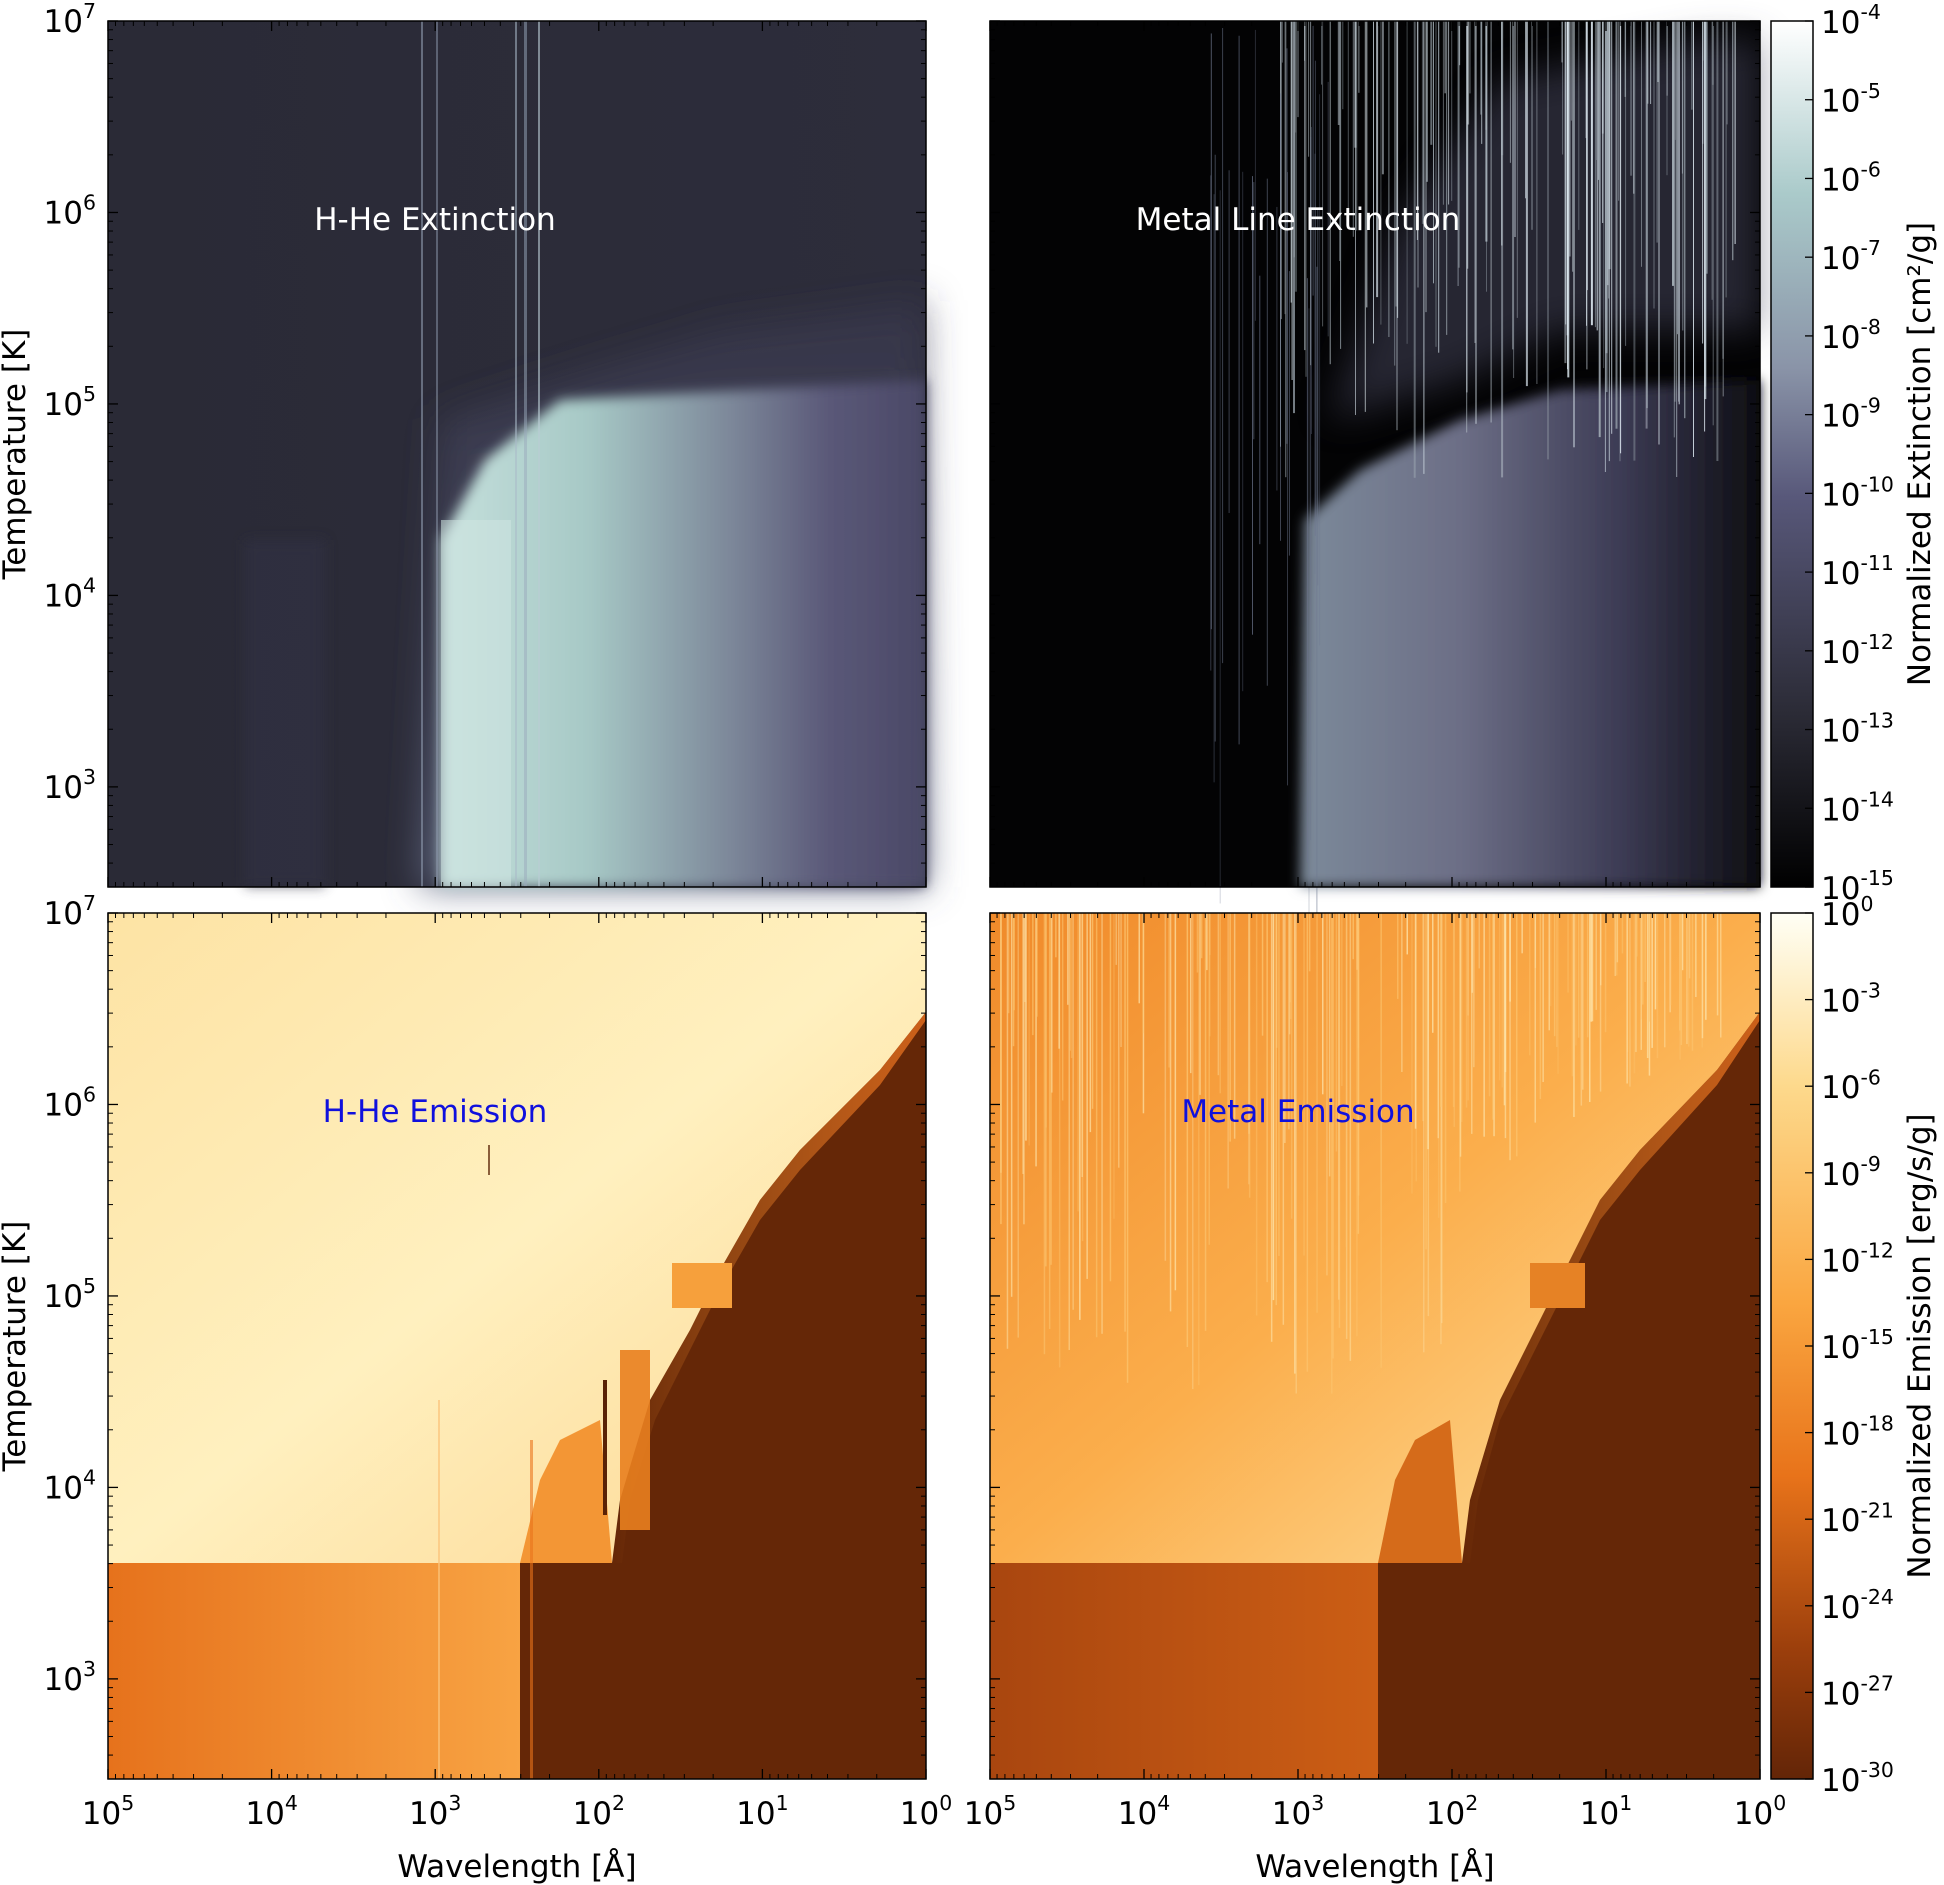 The width and height of the screenshot is (1944, 1885). Describe the element at coordinates (762, 1811) in the screenshot. I see `x-tick-label: 10¹` at that location.